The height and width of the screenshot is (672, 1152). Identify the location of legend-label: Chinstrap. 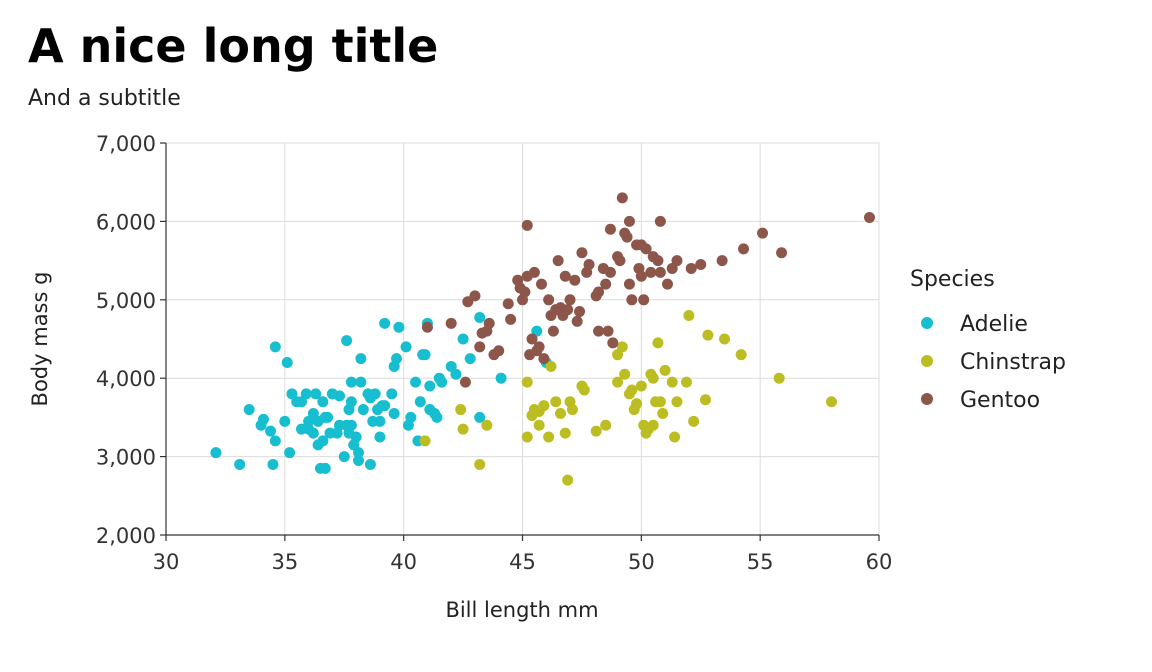
(1013, 362).